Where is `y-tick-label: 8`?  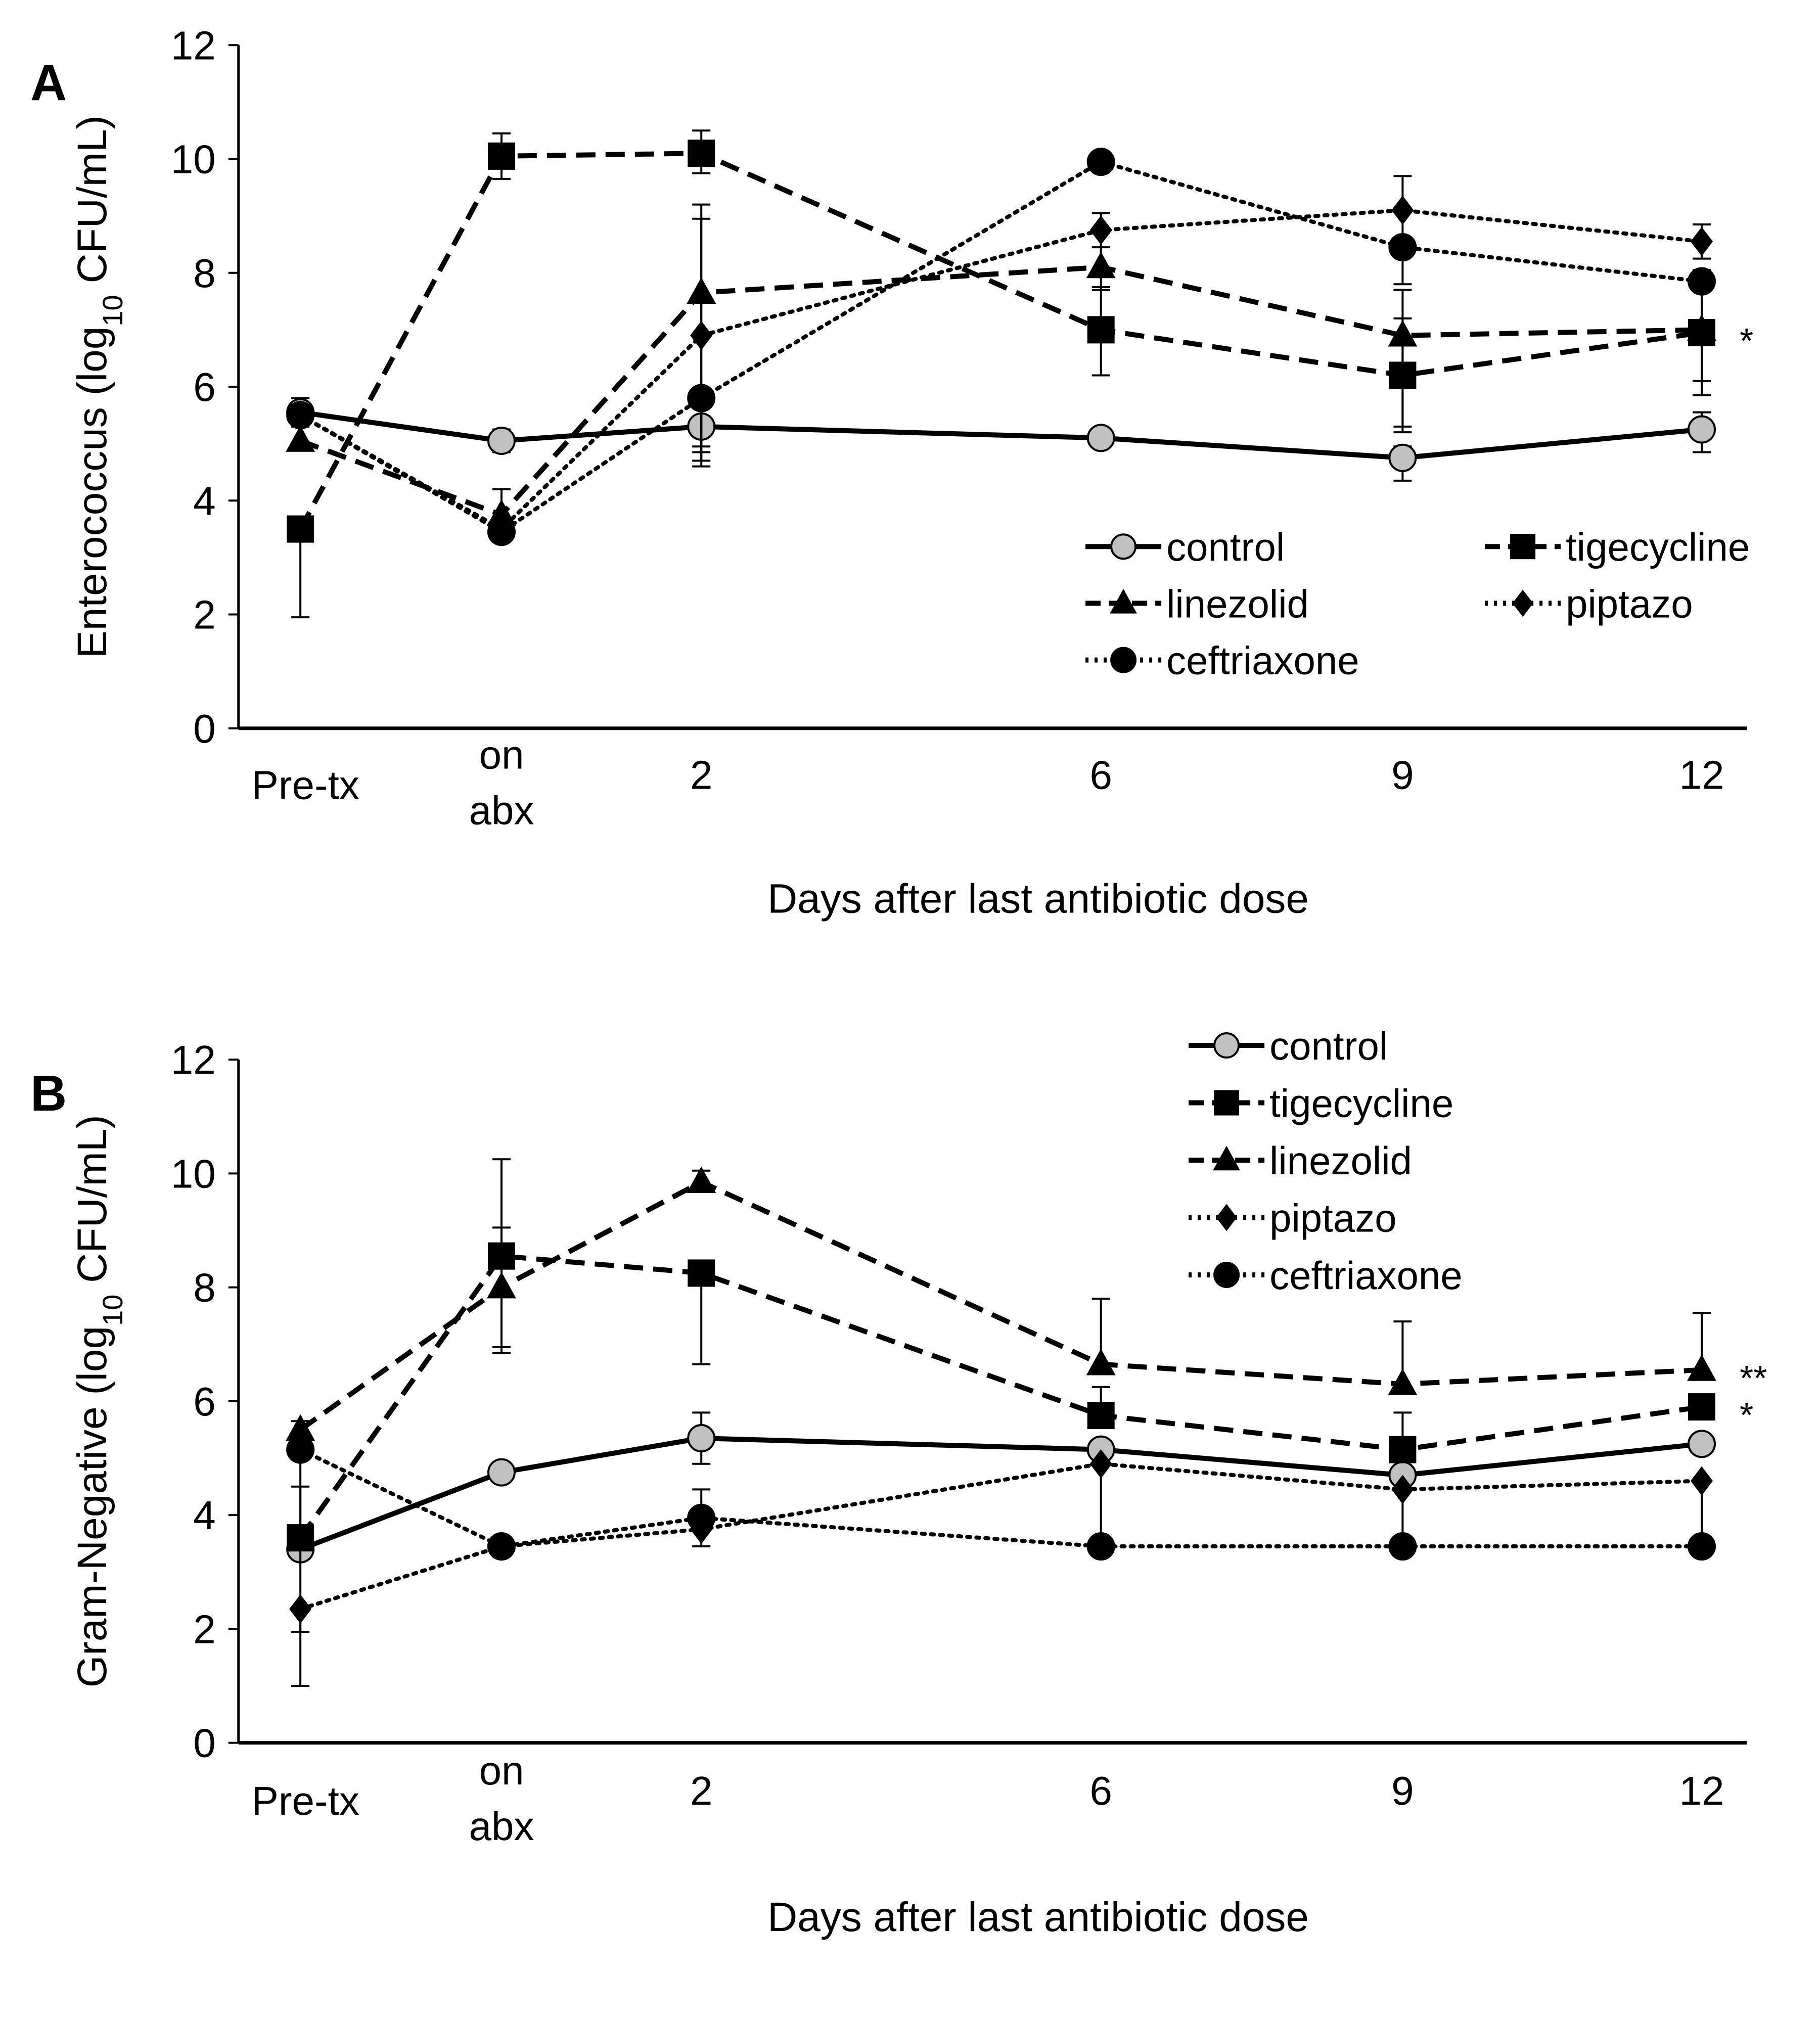
y-tick-label: 8 is located at coordinates (204, 273).